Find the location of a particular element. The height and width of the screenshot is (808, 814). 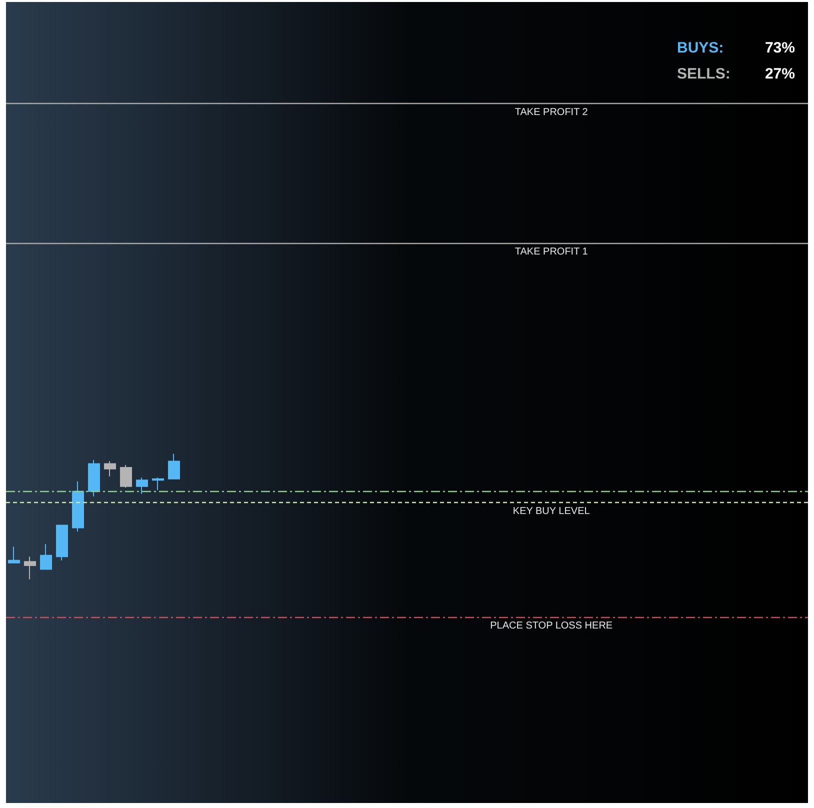

text: SELLS: 27% is located at coordinates (736, 74).